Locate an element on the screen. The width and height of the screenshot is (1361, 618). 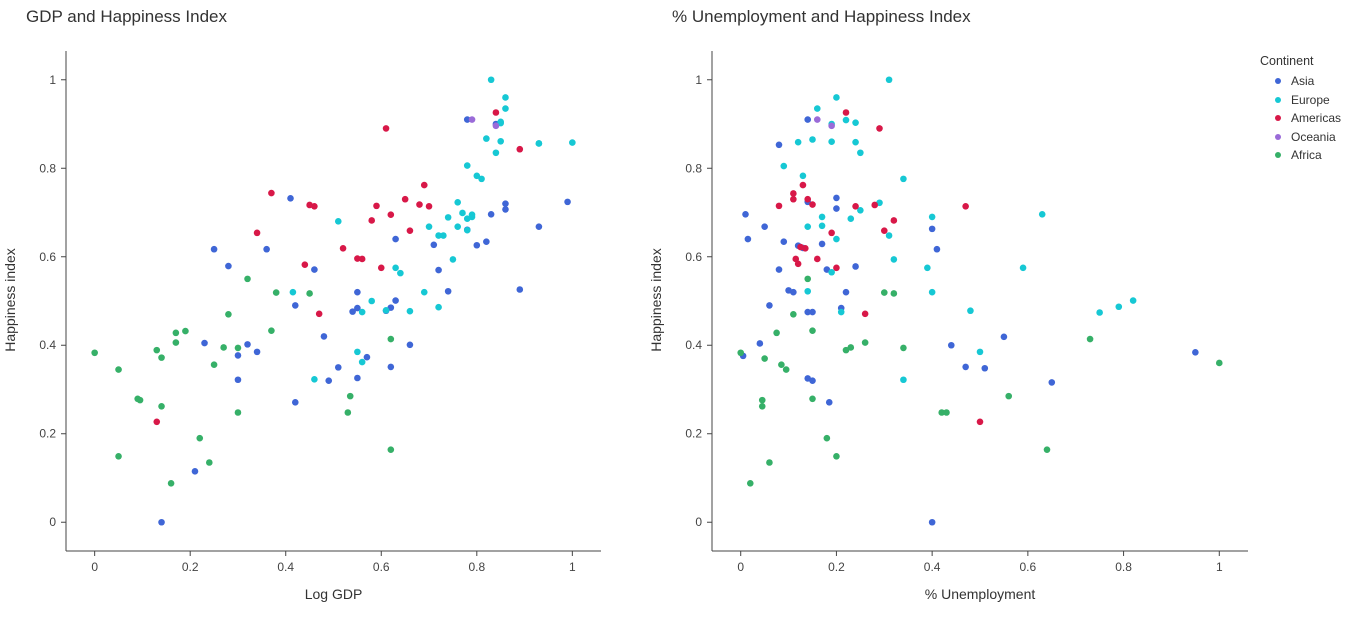
data-point-oceania is located at coordinates (831, 126).